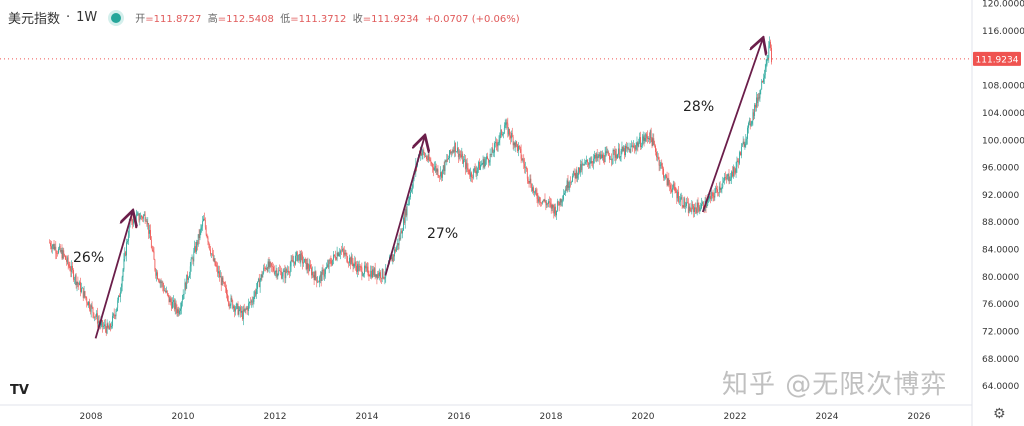 The image size is (1024, 426). Describe the element at coordinates (1000, 387) in the screenshot. I see `y-tick-label: 64.0000` at that location.